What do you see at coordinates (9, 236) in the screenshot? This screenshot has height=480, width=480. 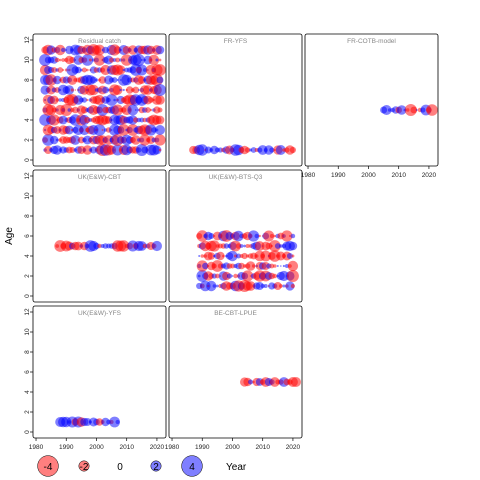 I see `y-axis-title: Age` at bounding box center [9, 236].